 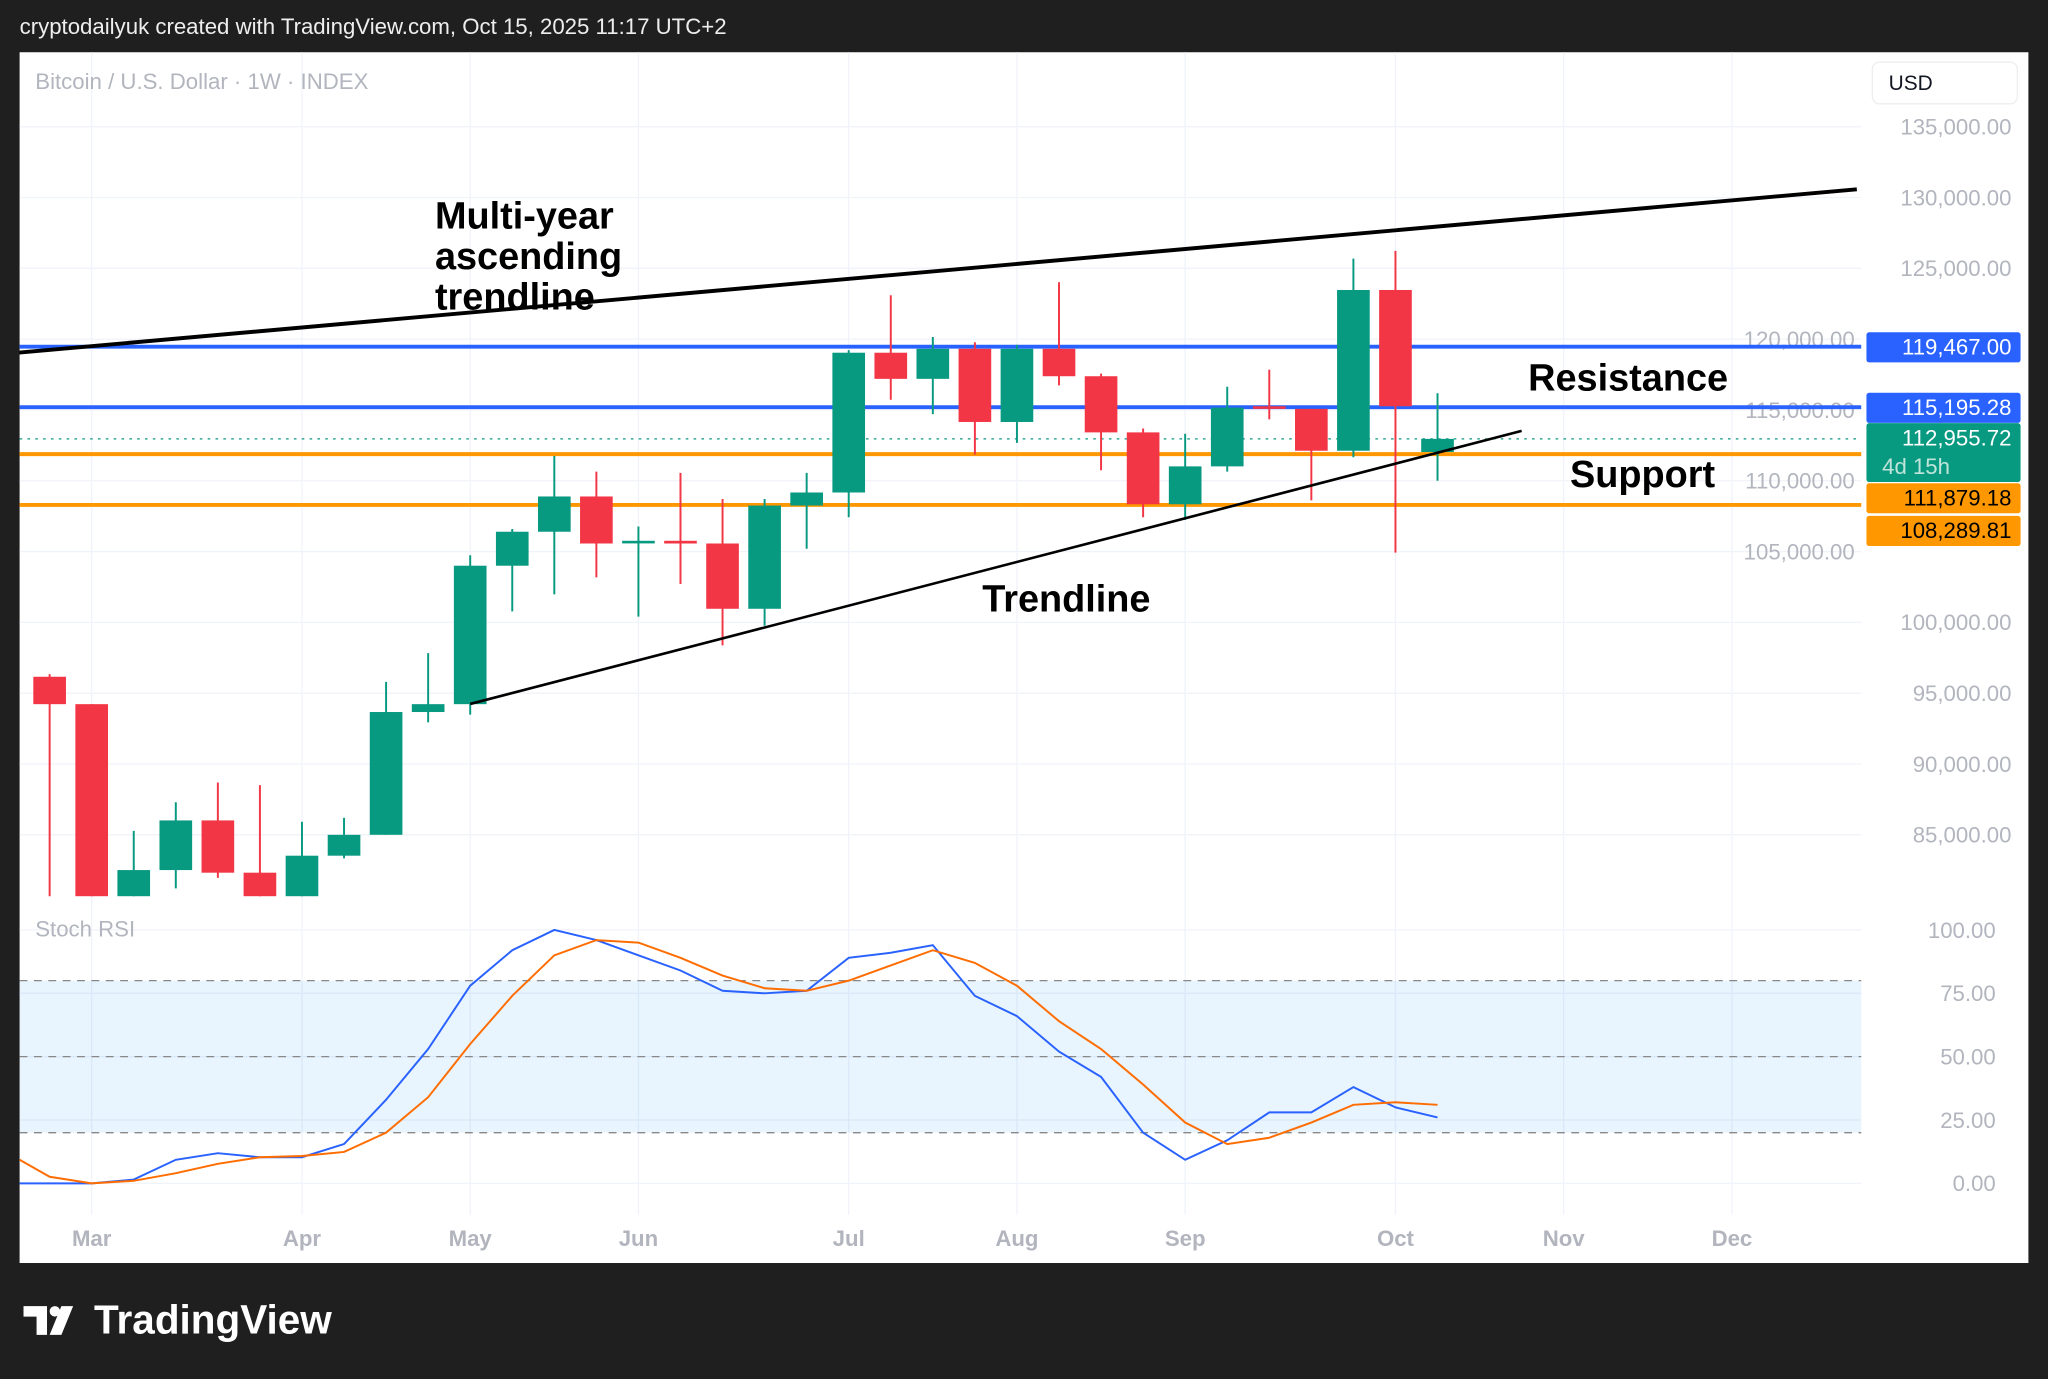 What do you see at coordinates (1955, 268) in the screenshot?
I see `price-tick-label: 125,000.00` at bounding box center [1955, 268].